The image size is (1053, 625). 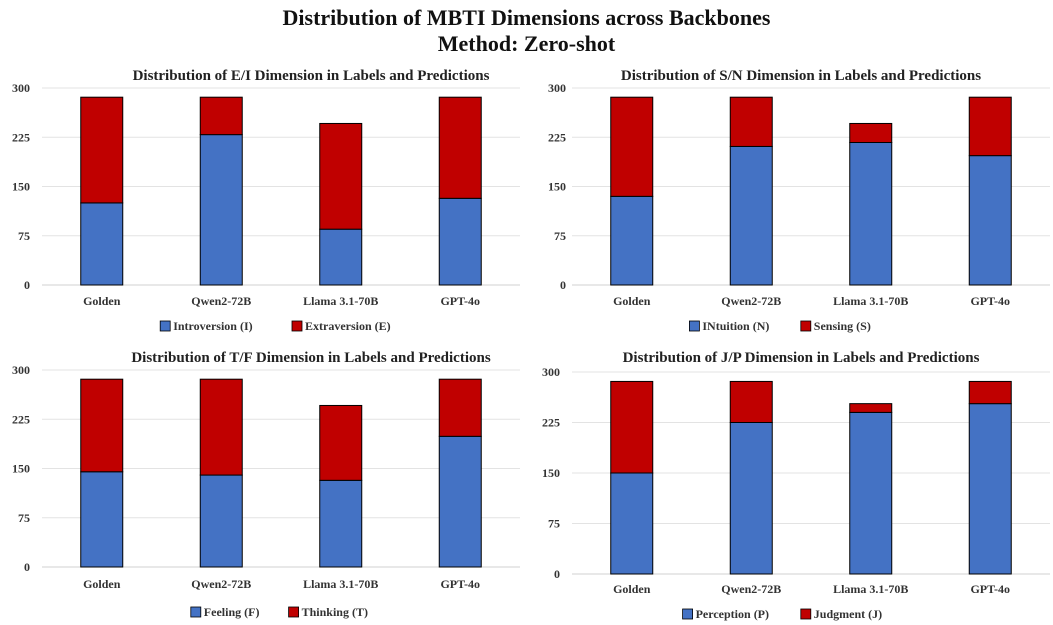 I want to click on legend-label: Sensing (S), so click(x=842, y=326).